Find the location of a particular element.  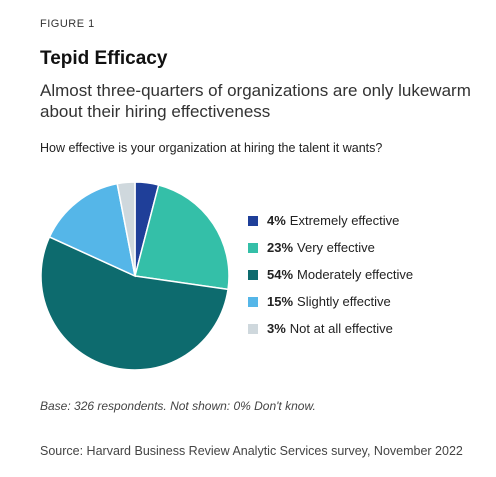

figure-label: FIGURE 1 is located at coordinates (67, 24).